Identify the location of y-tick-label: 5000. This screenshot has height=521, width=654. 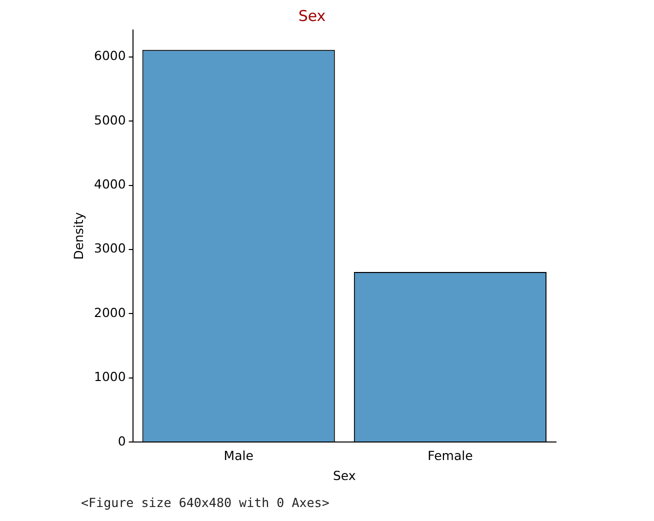
(110, 120).